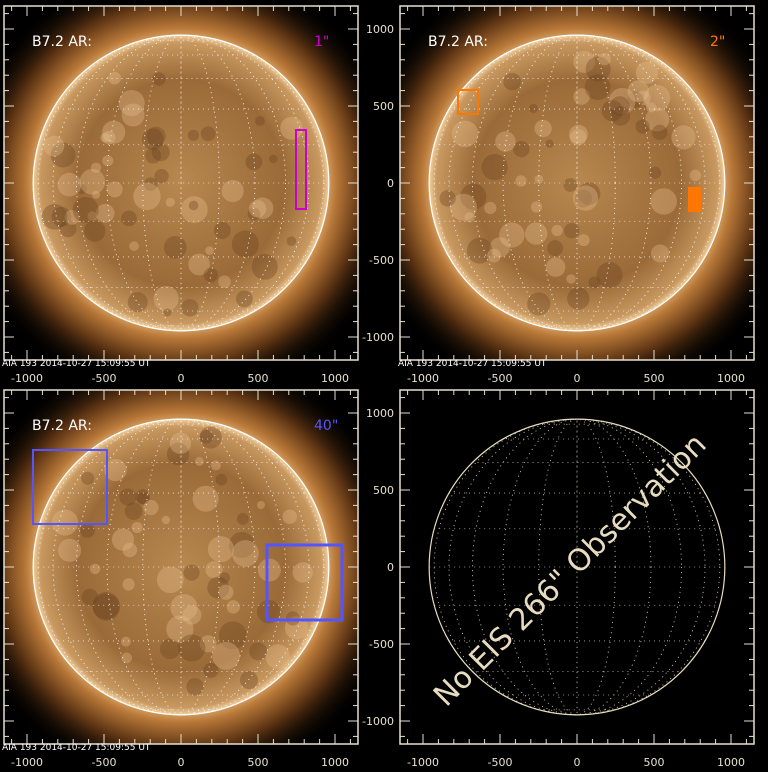 Image resolution: width=768 pixels, height=772 pixels. Describe the element at coordinates (694, 199) in the screenshot. I see `raster-box-filled` at that location.